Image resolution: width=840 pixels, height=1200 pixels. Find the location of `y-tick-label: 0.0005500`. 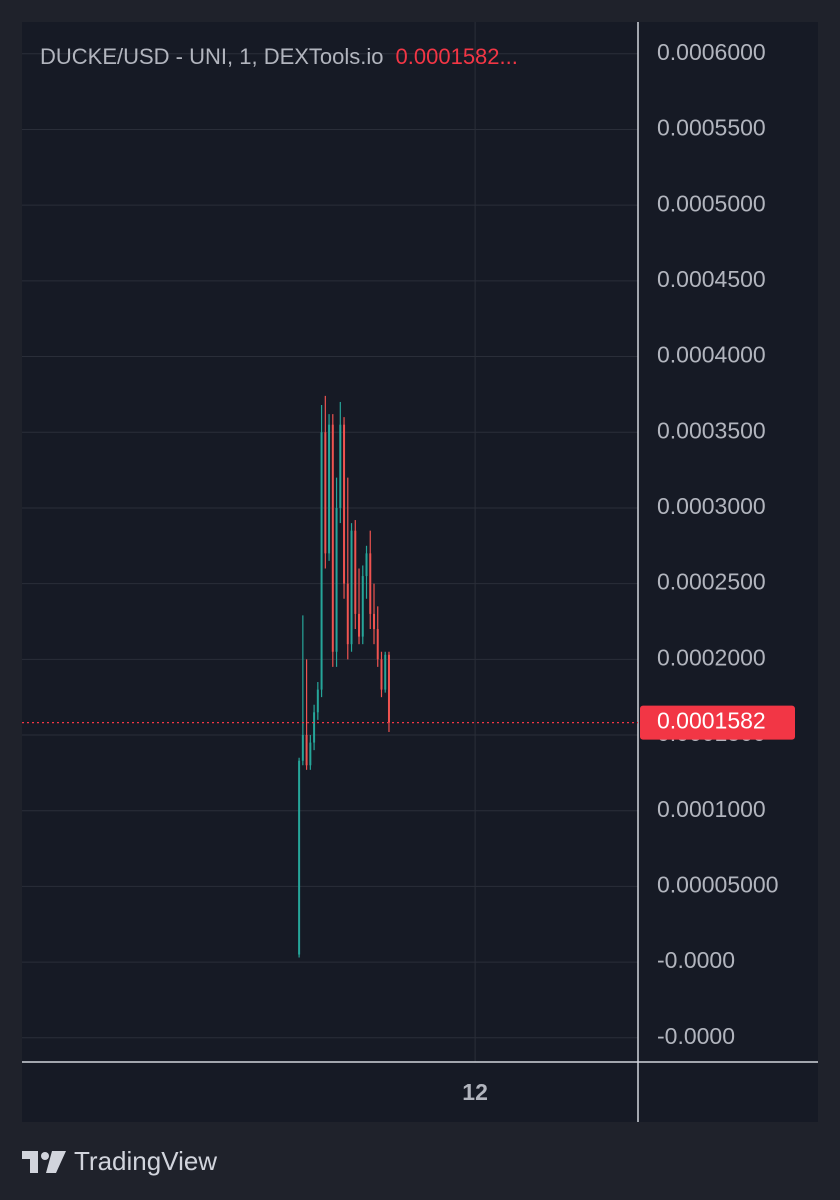

y-tick-label: 0.0005500 is located at coordinates (711, 128).